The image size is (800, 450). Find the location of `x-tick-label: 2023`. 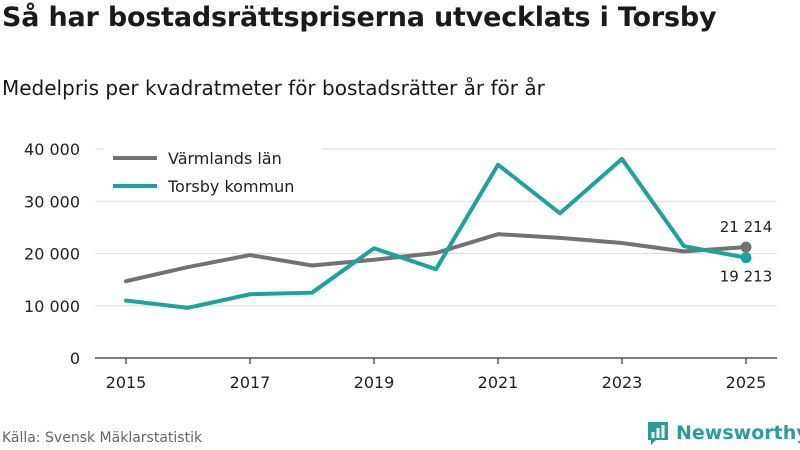

x-tick-label: 2023 is located at coordinates (622, 382).